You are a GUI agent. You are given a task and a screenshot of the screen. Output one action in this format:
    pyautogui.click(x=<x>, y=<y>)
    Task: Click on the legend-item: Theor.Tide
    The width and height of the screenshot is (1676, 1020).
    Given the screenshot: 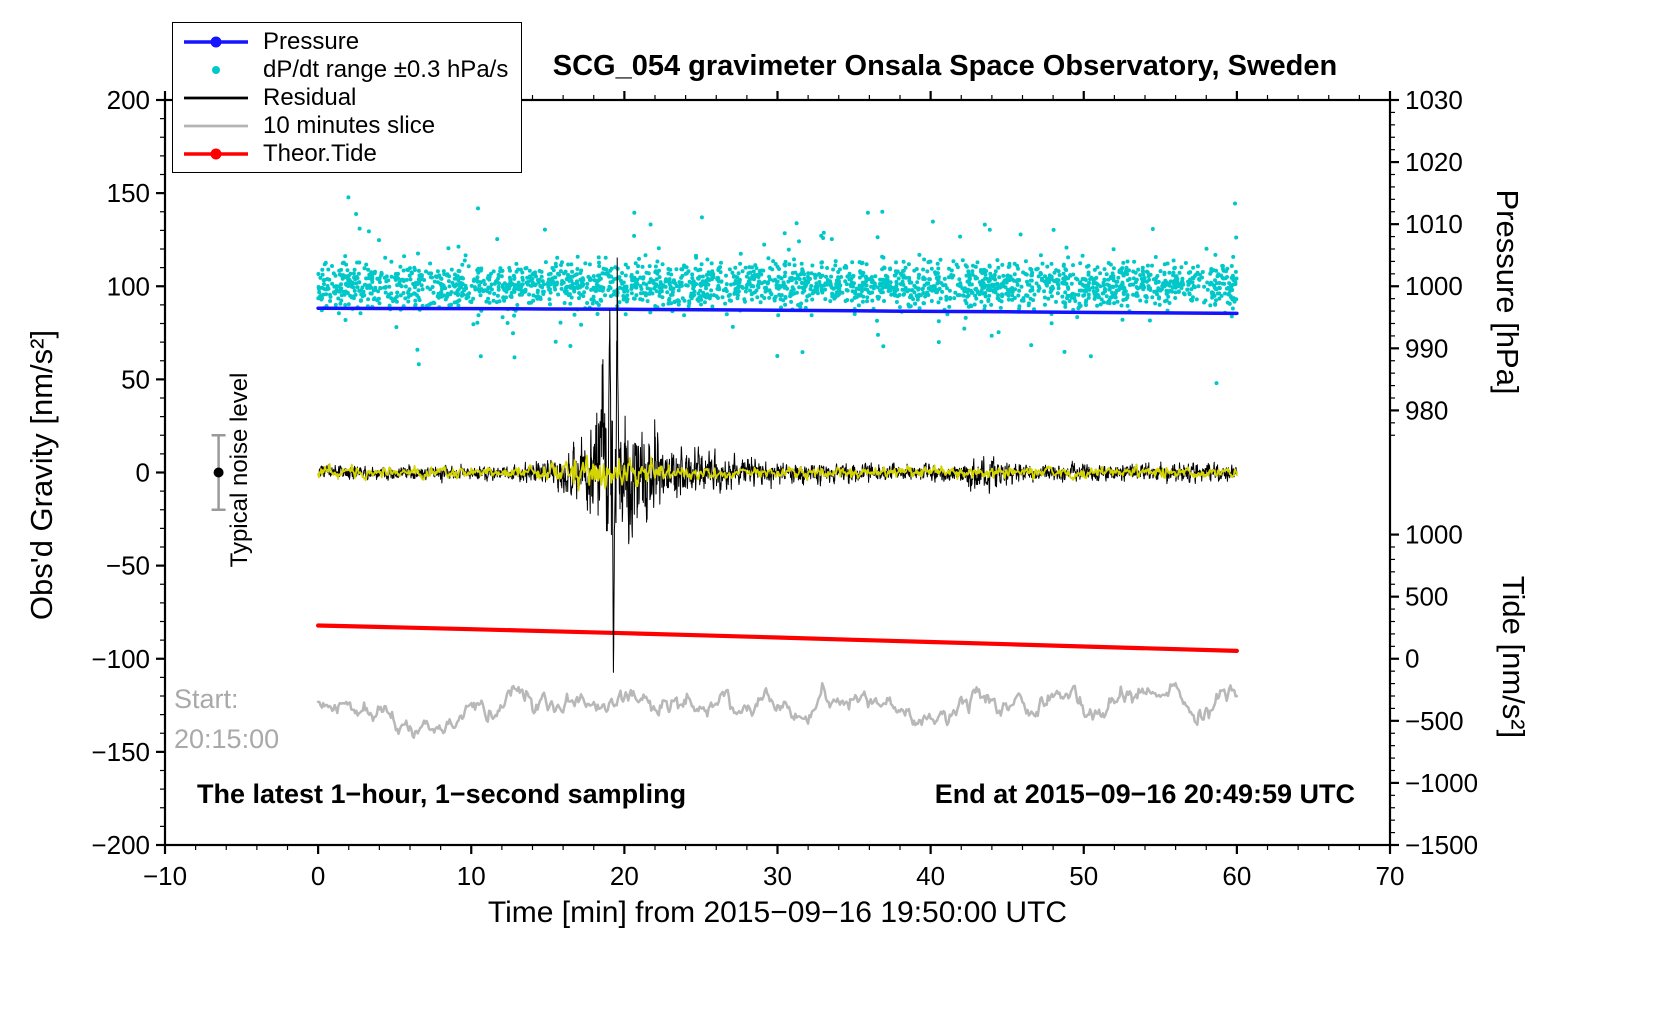 What is the action you would take?
    pyautogui.click(x=347, y=154)
    